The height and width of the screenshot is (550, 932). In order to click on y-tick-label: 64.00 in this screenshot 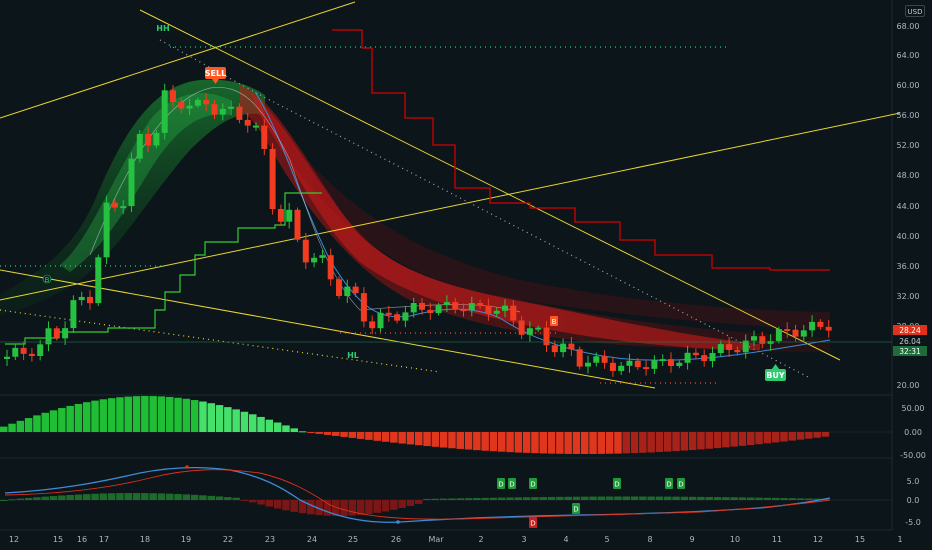, I will do `click(908, 55)`.